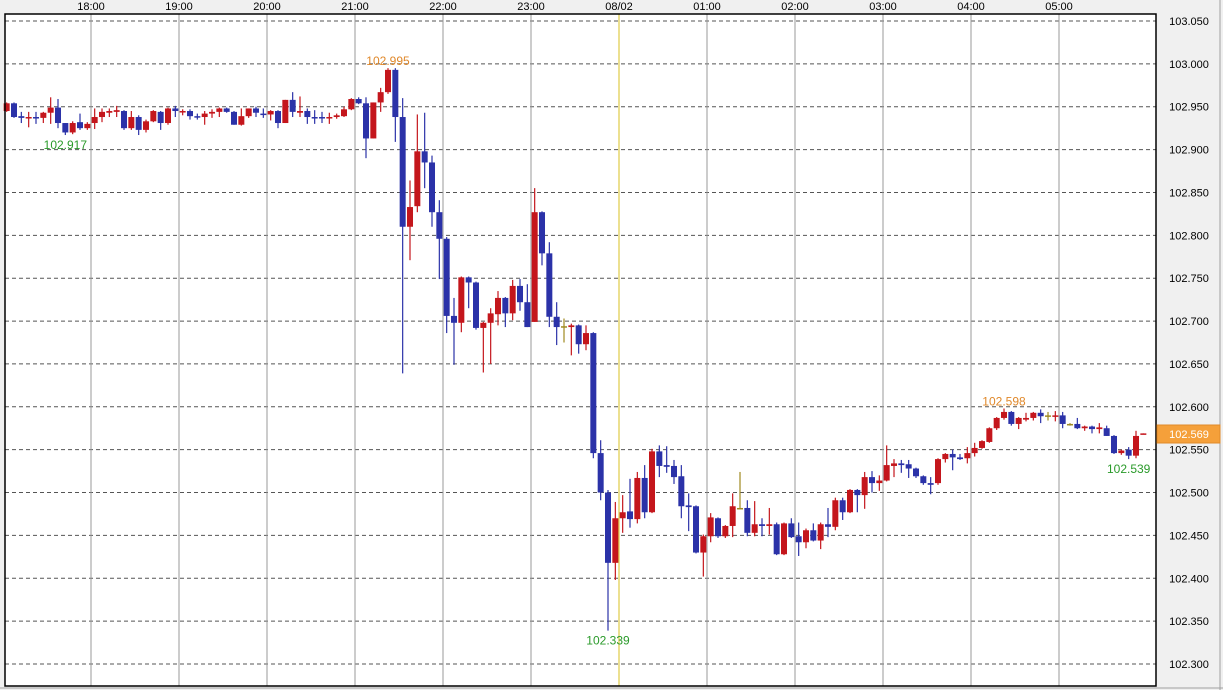 The width and height of the screenshot is (1223, 690). Describe the element at coordinates (1189, 408) in the screenshot. I see `y-tick-label: 102.600` at that location.